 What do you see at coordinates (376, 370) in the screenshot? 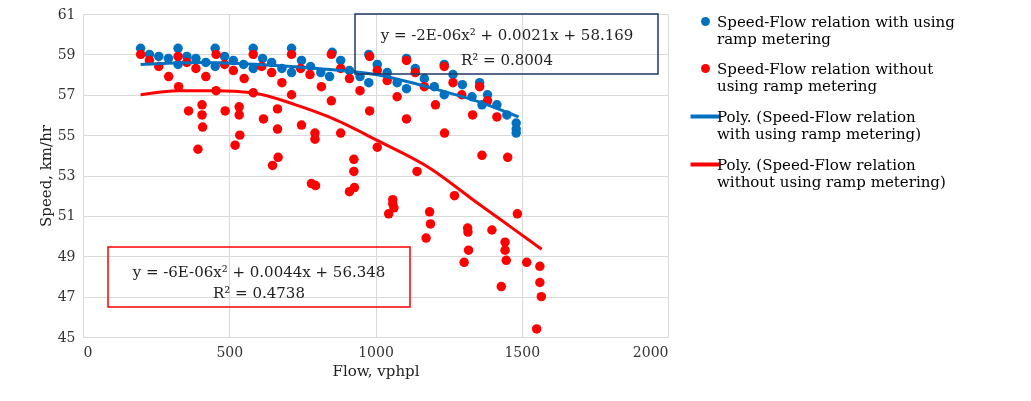
I see `x-axis-title: Flow, vphpl` at bounding box center [376, 370].